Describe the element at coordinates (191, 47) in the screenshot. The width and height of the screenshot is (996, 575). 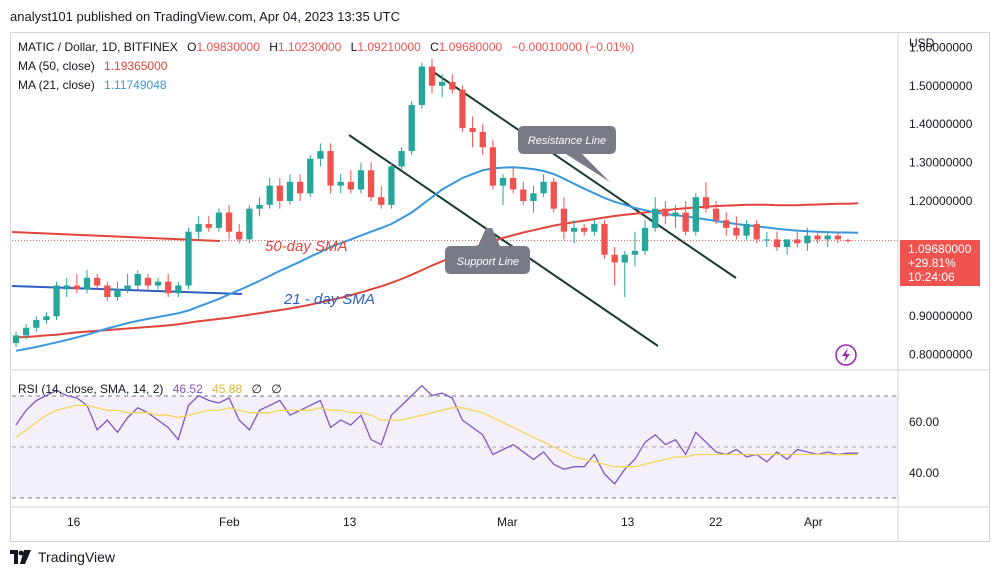
I see `legend-o-label: O` at that location.